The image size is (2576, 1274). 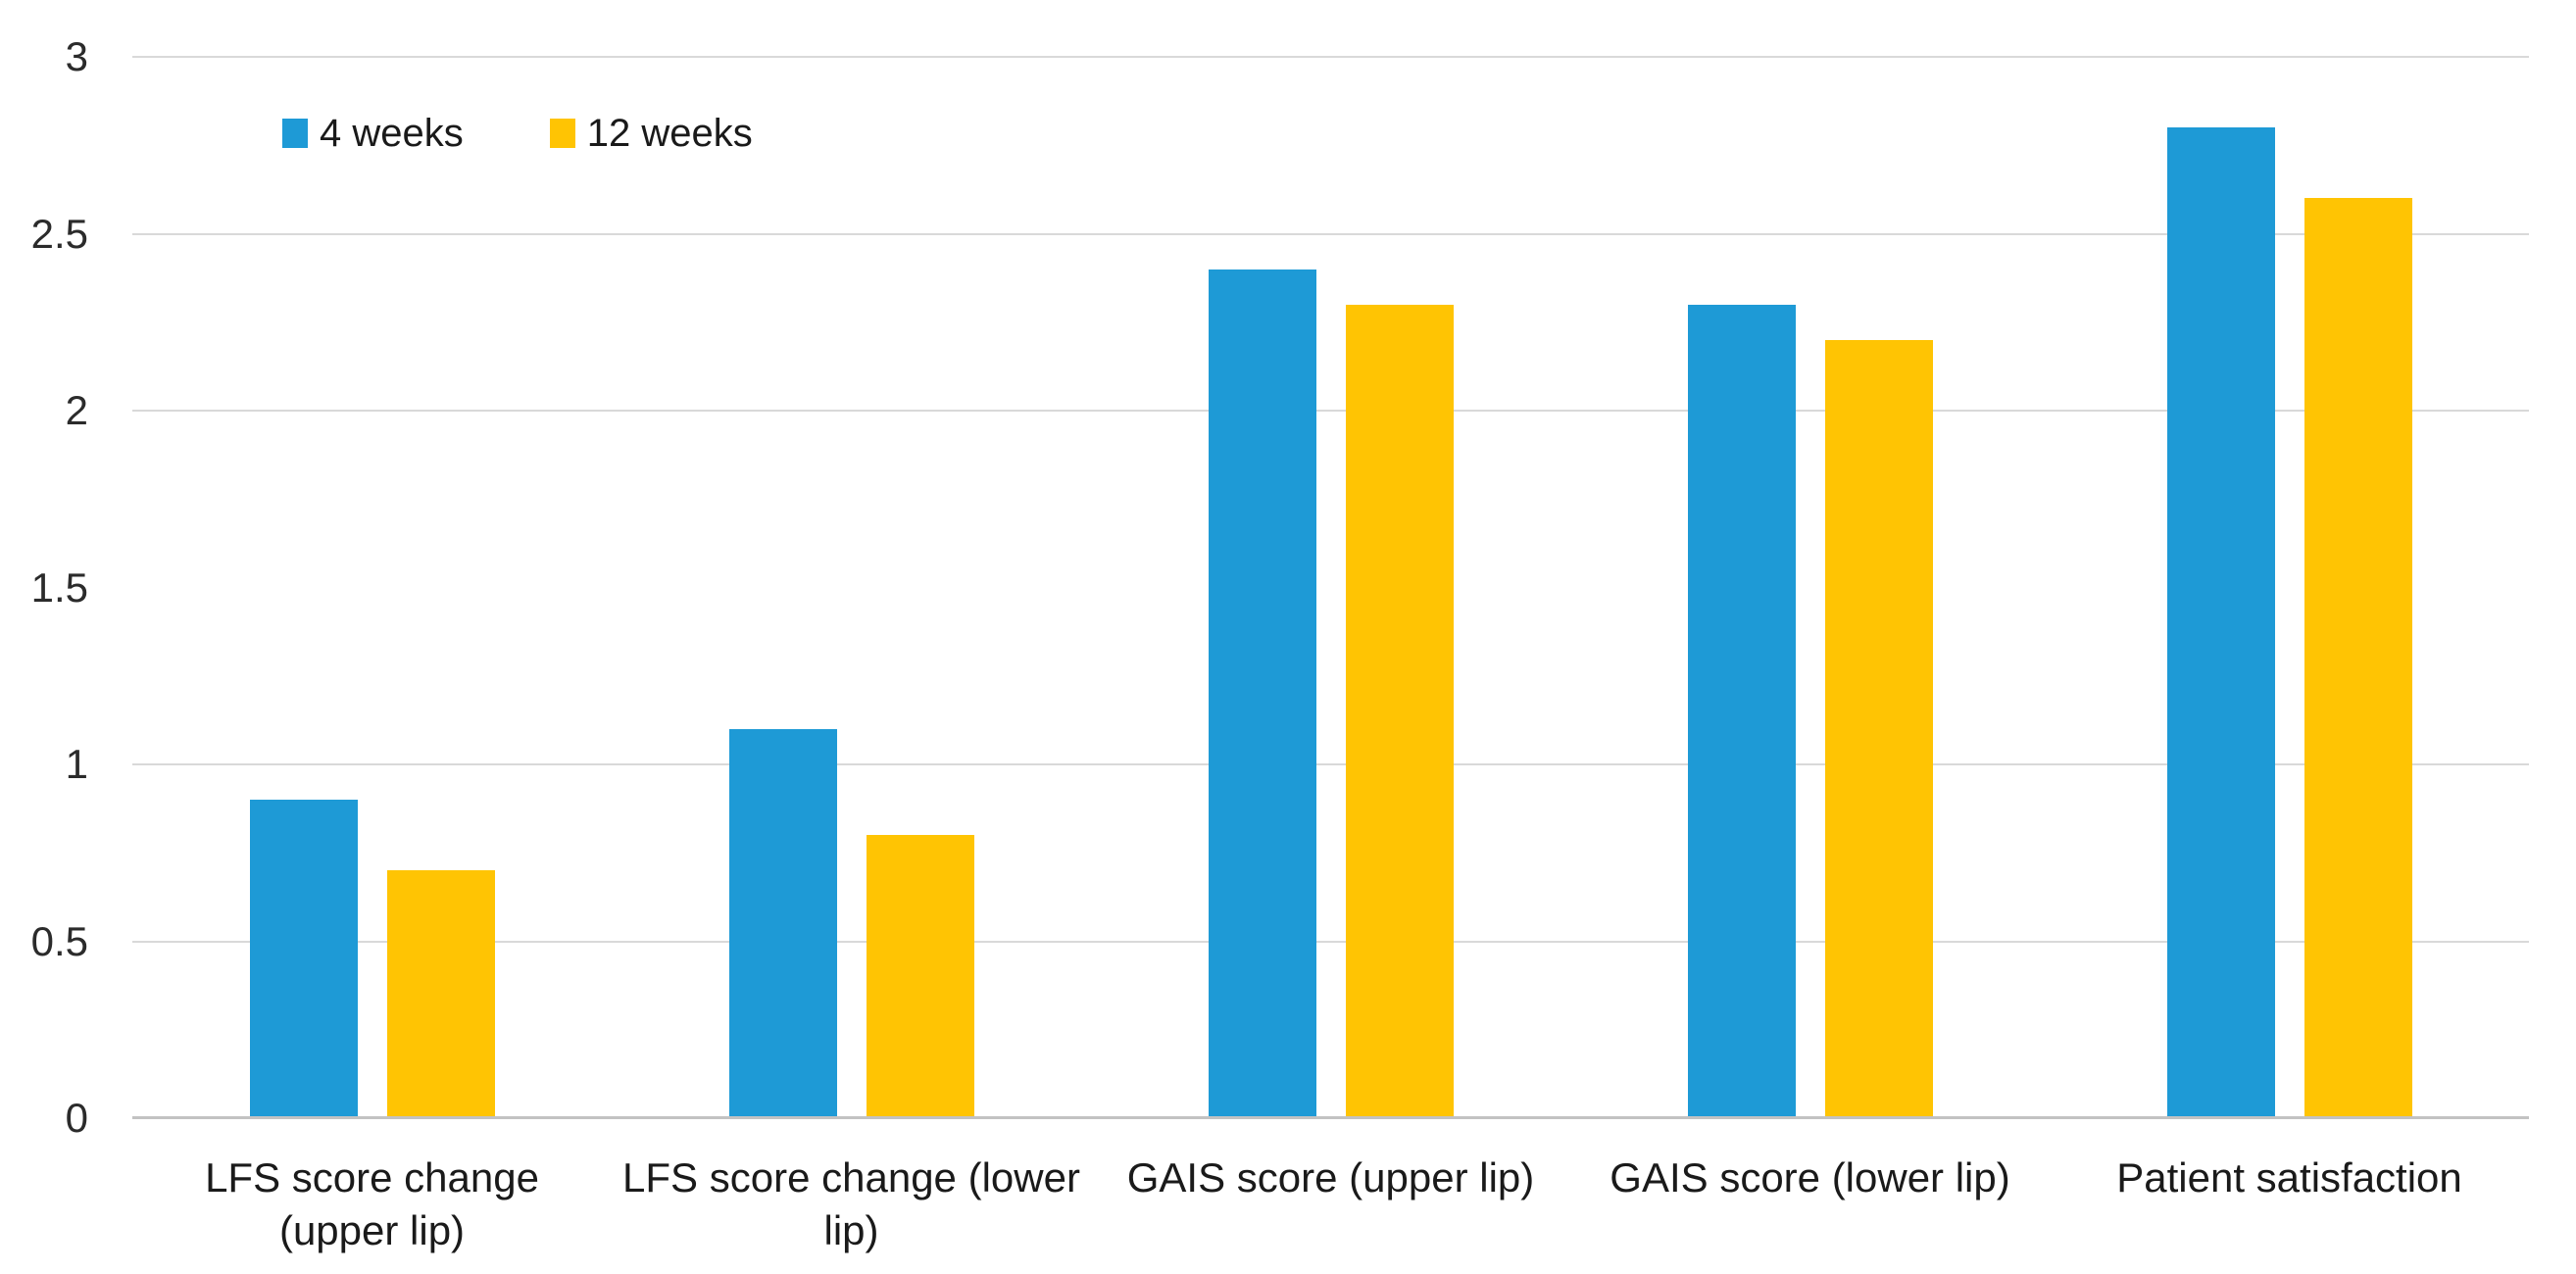 What do you see at coordinates (76, 1118) in the screenshot?
I see `y-tick-label-0: 0` at bounding box center [76, 1118].